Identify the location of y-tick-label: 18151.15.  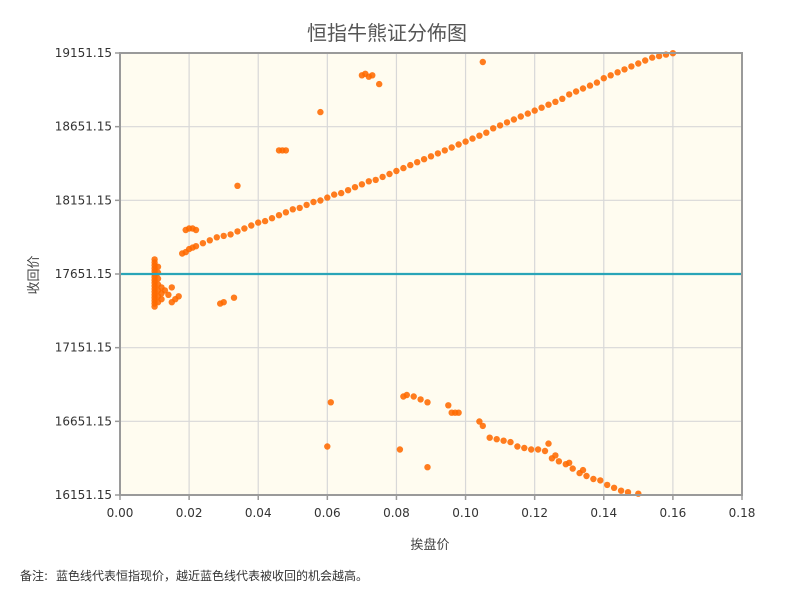
(83, 200).